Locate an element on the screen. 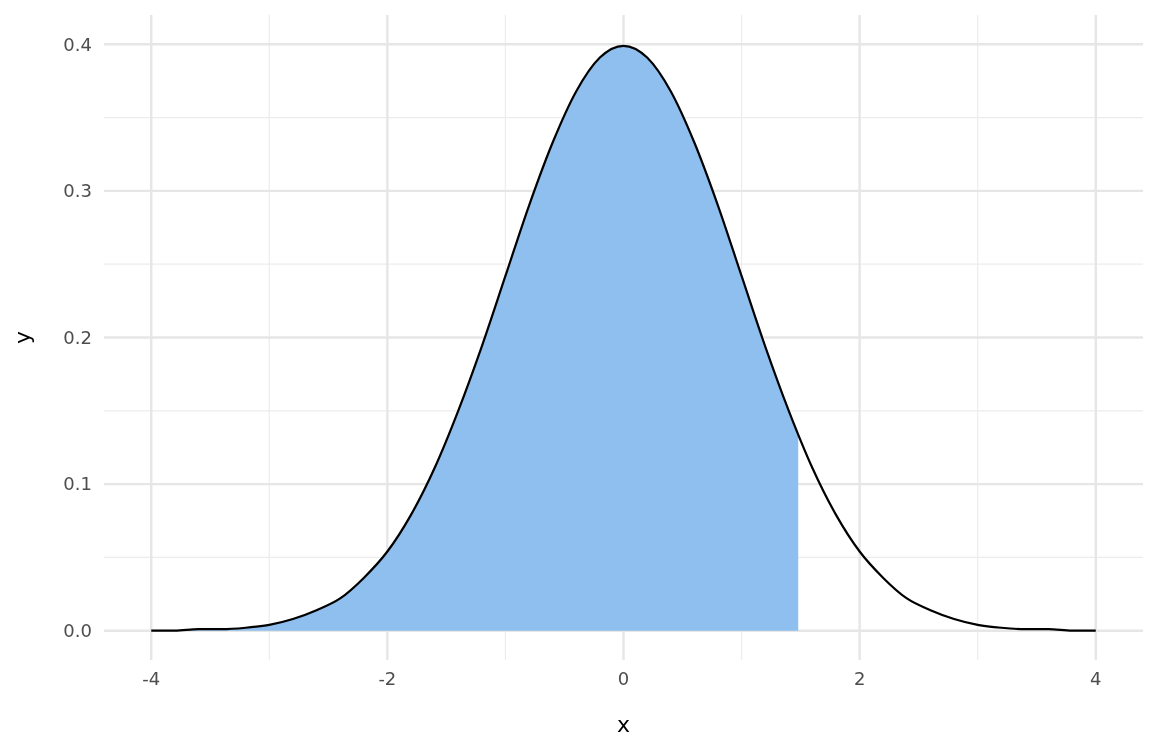 Image resolution: width=1160 pixels, height=746 pixels. x-tick-label: 0 is located at coordinates (623, 678).